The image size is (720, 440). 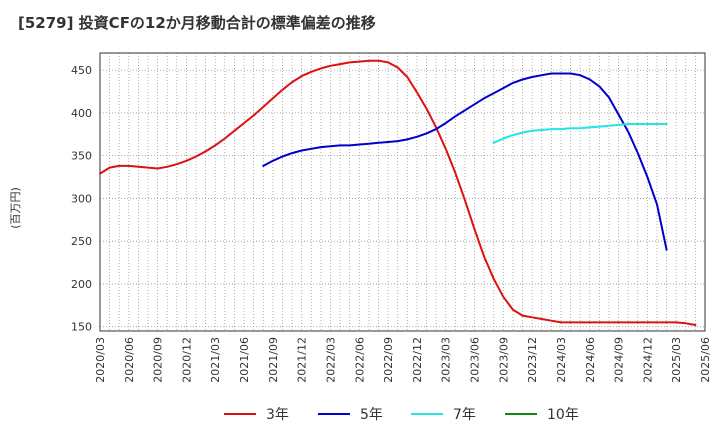 I want to click on x-tick-label: 2023/06, so click(x=475, y=360).